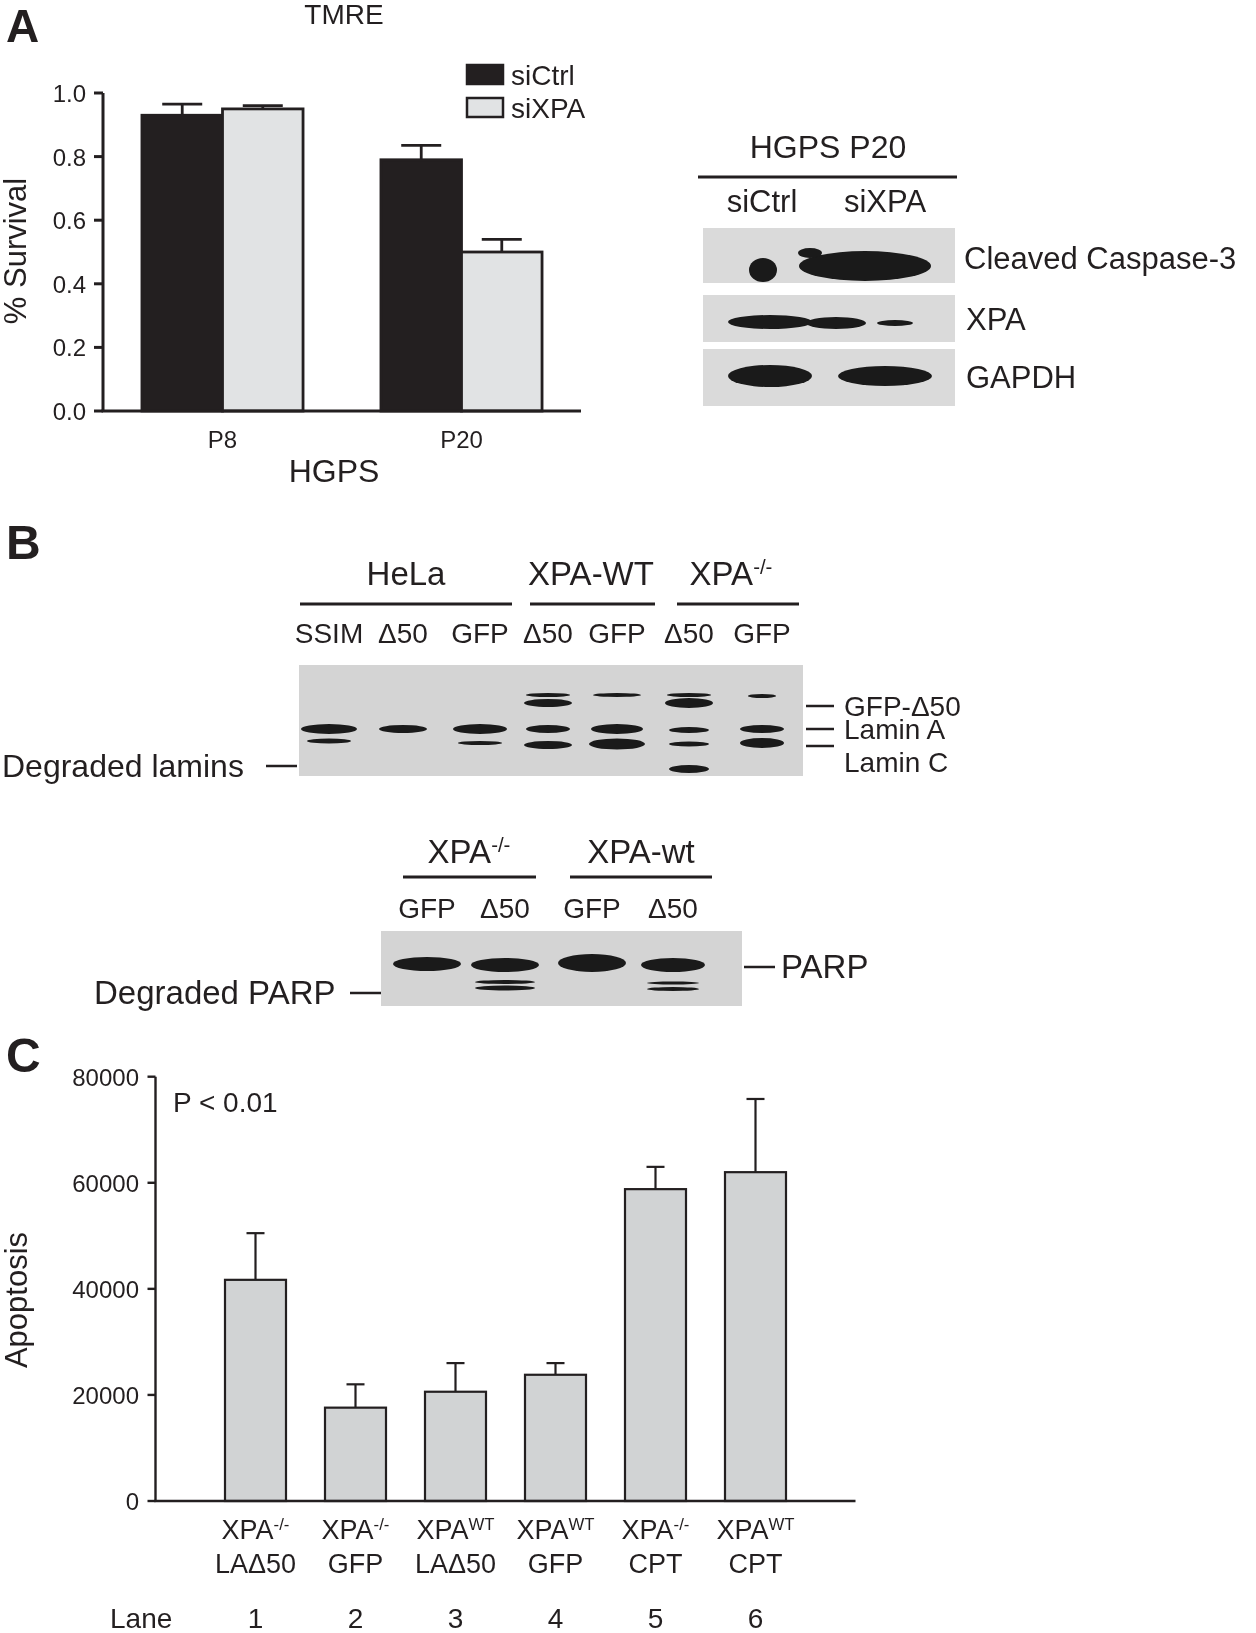 The image size is (1256, 1633). What do you see at coordinates (825, 966) in the screenshot?
I see `text: PARP` at bounding box center [825, 966].